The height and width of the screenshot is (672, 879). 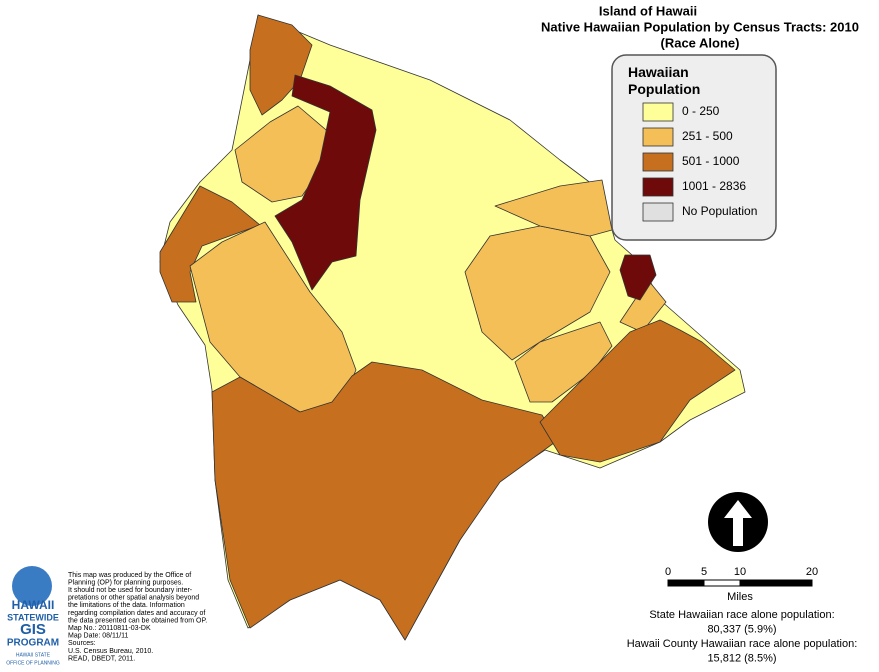 I want to click on disclaimer-line: Map Date: 08/11/11, so click(x=98, y=636).